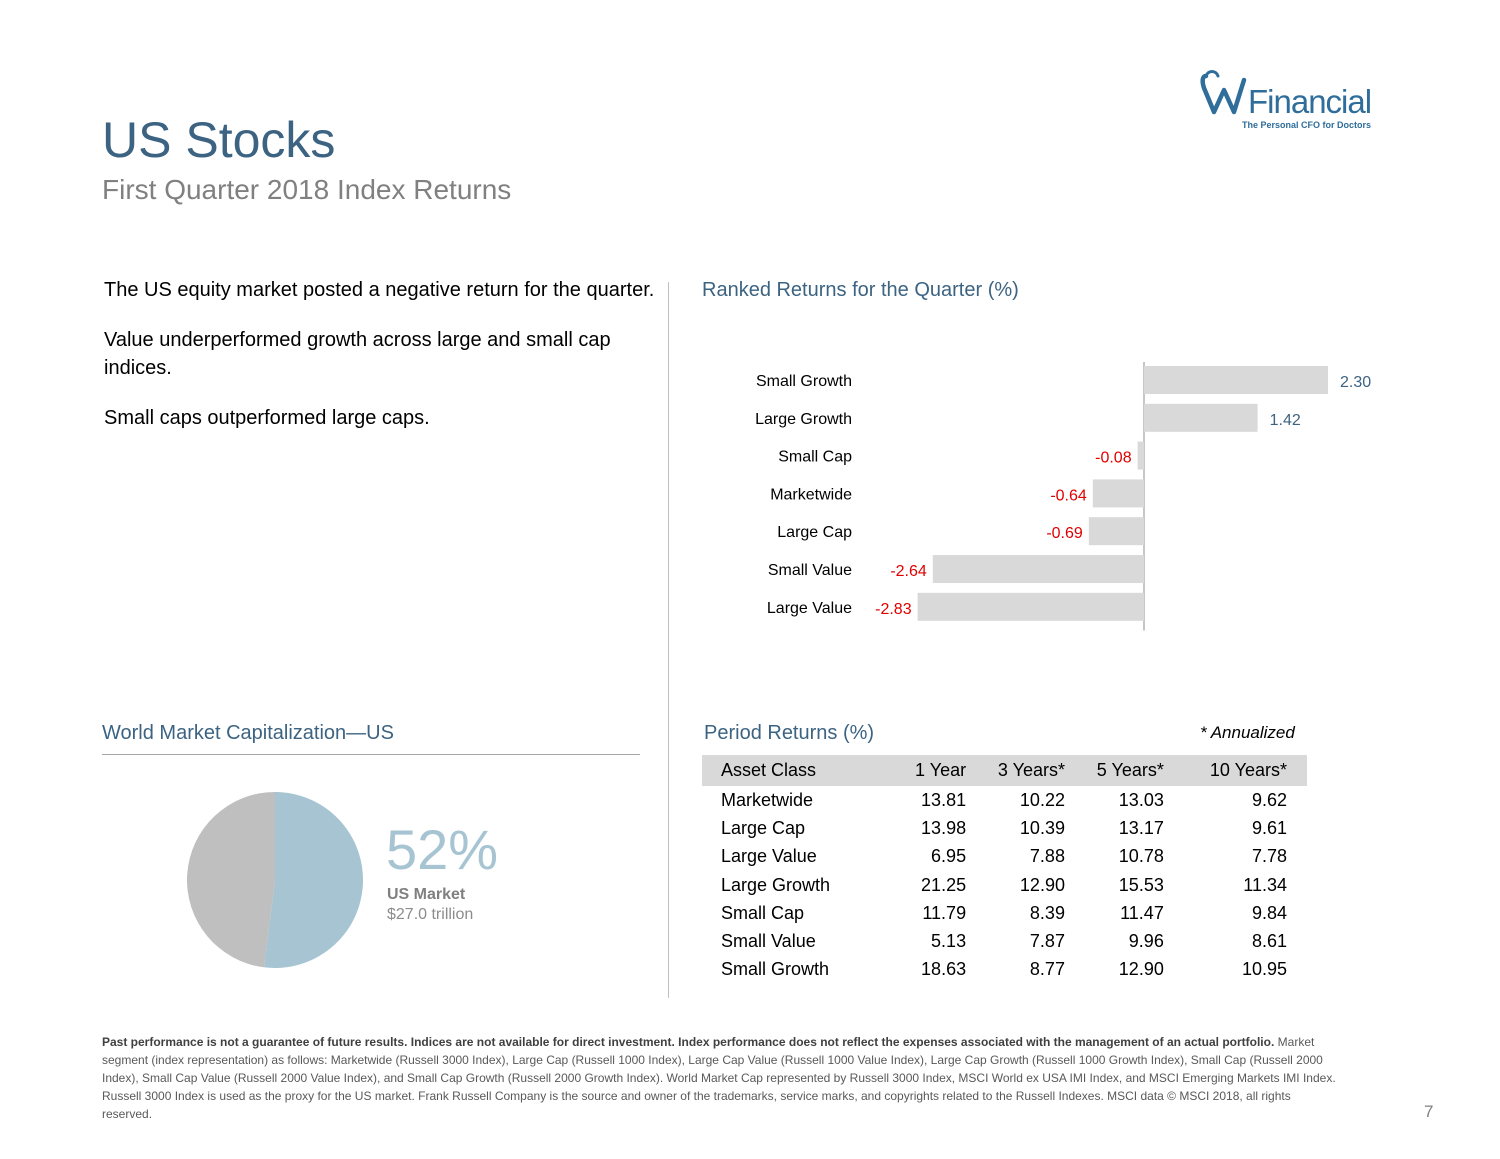 The height and width of the screenshot is (1159, 1500). I want to click on return-cell: 10.22, so click(1042, 799).